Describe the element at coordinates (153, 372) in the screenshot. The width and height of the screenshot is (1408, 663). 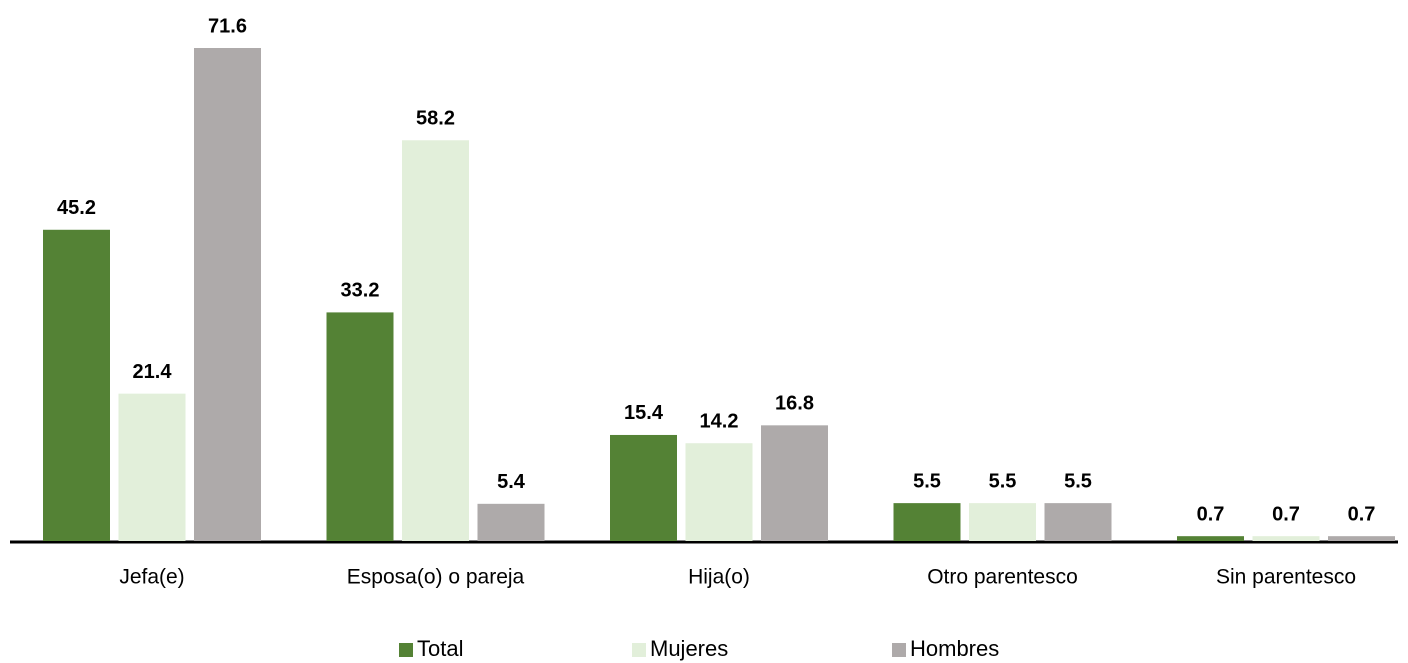
I see `value-label: 21.4` at that location.